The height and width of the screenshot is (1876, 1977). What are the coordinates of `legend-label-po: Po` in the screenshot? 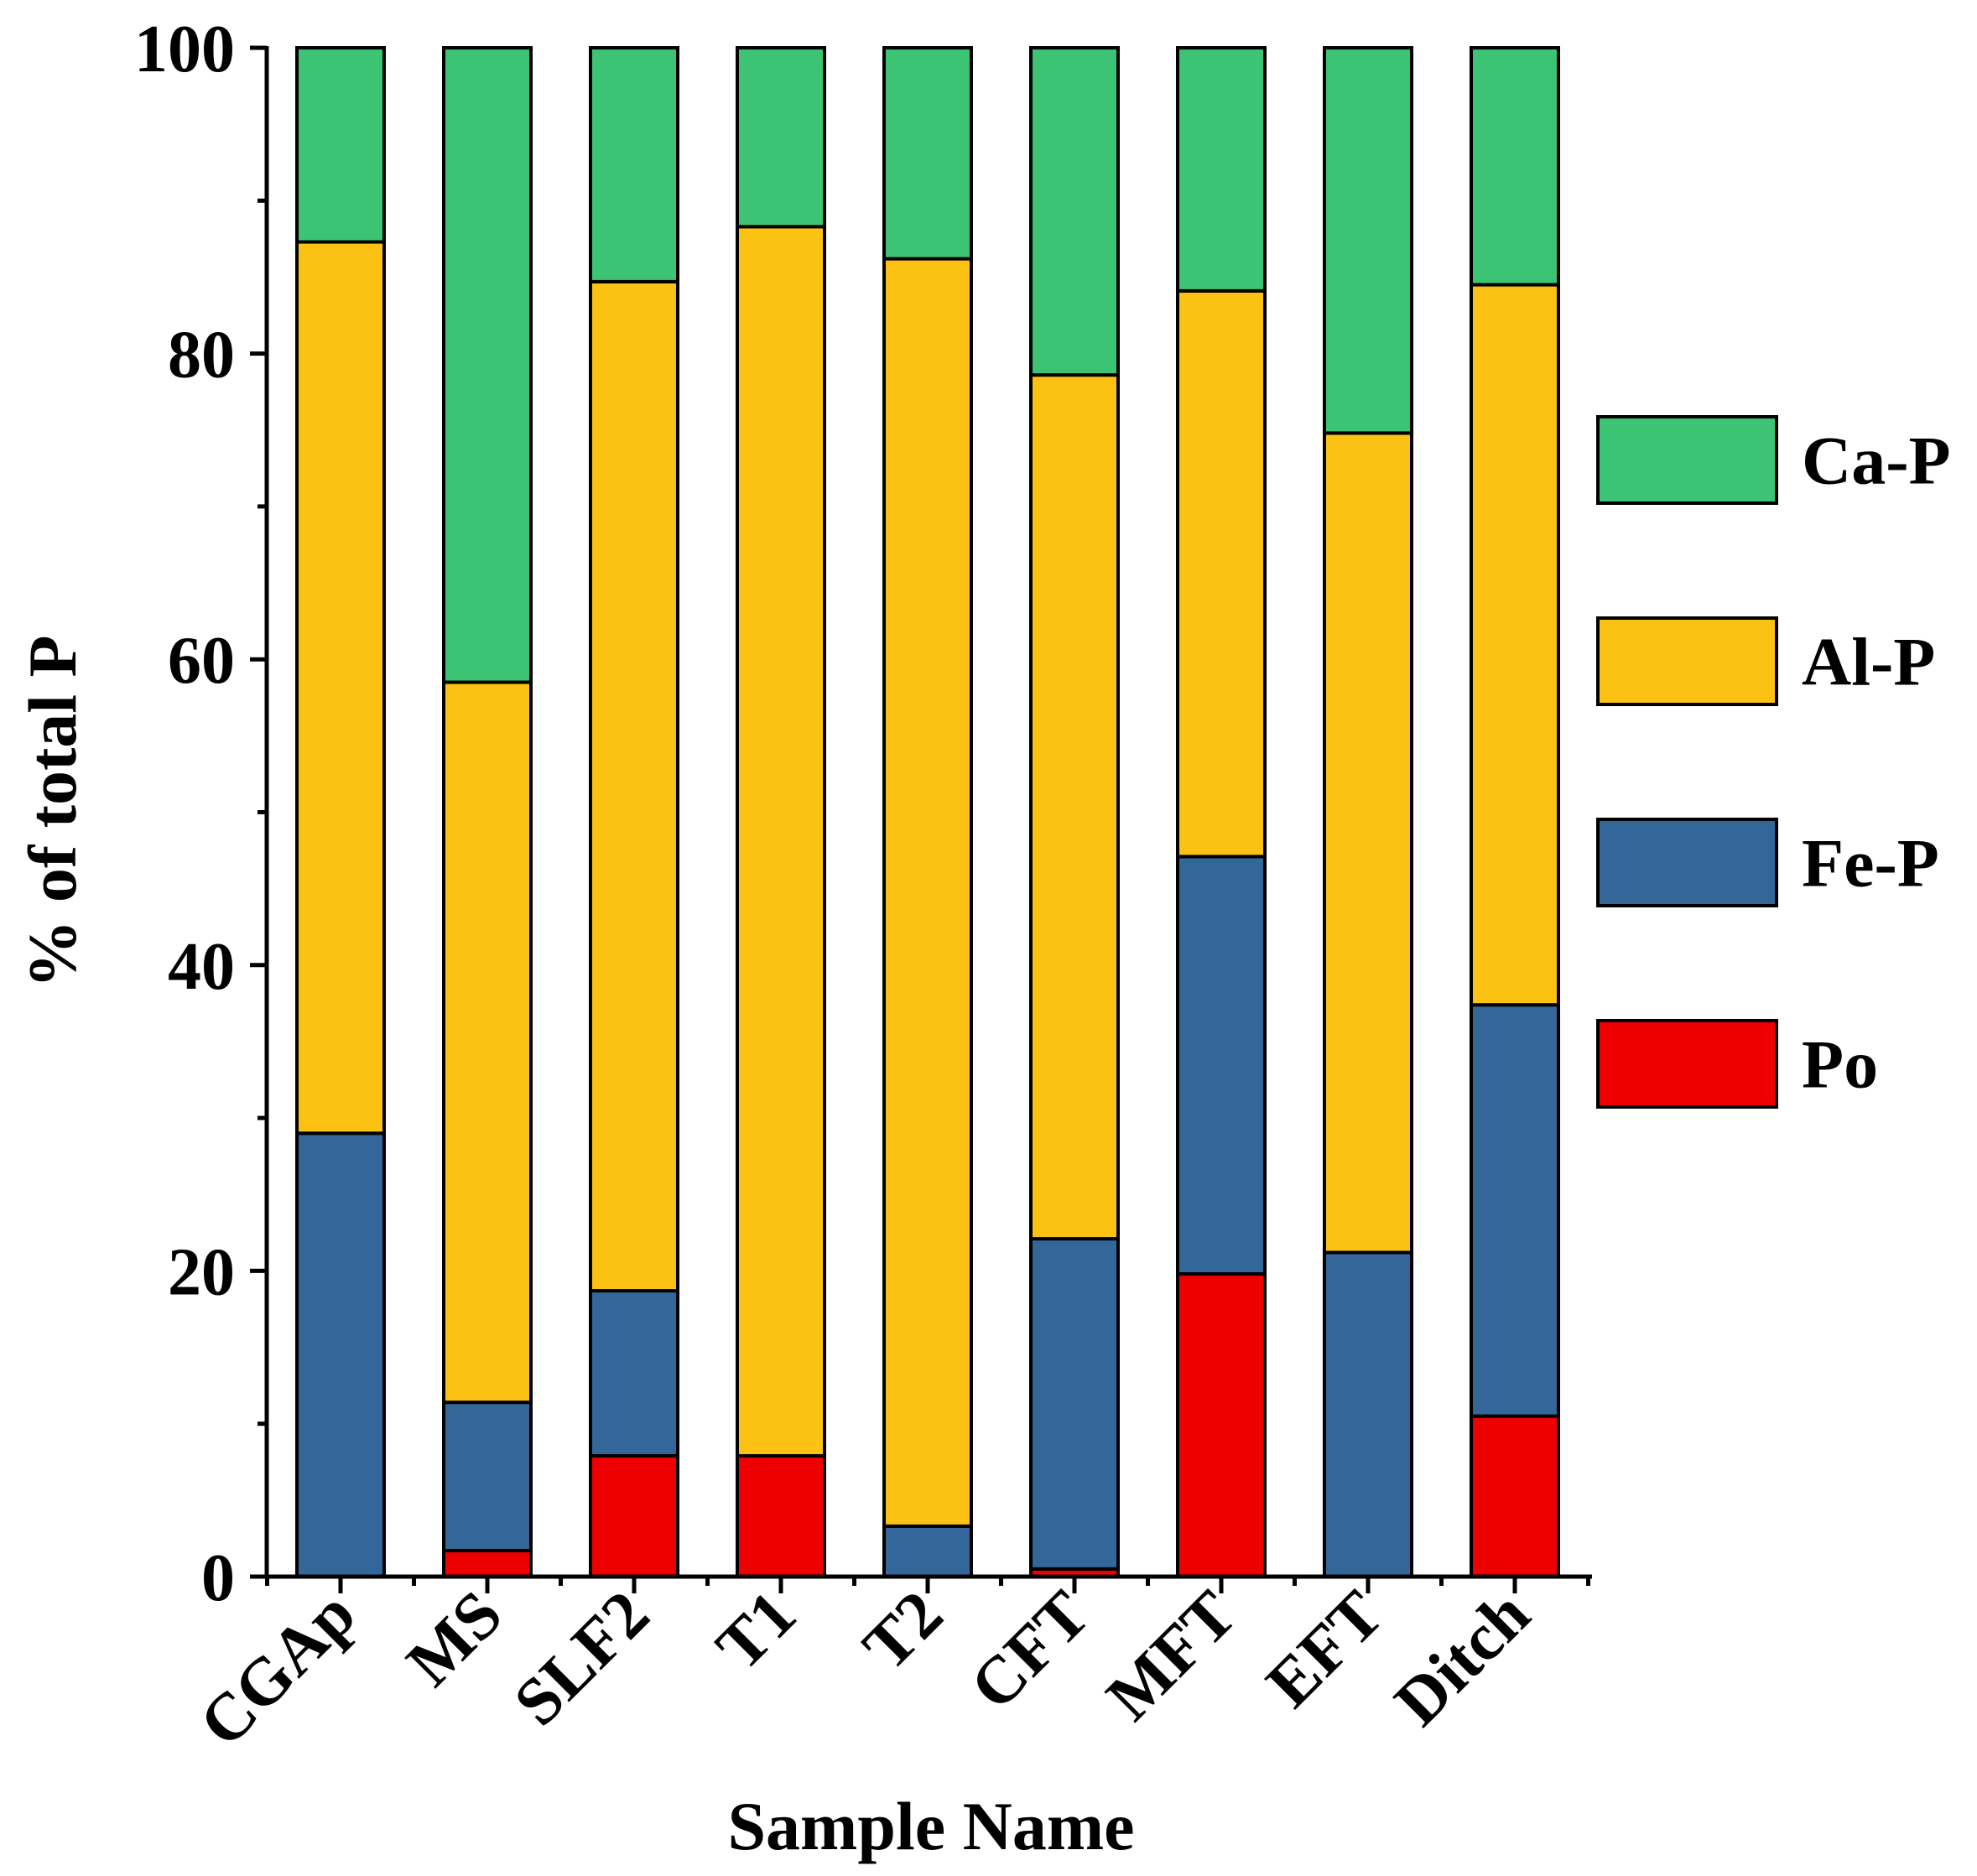 It's located at (1840, 1064).